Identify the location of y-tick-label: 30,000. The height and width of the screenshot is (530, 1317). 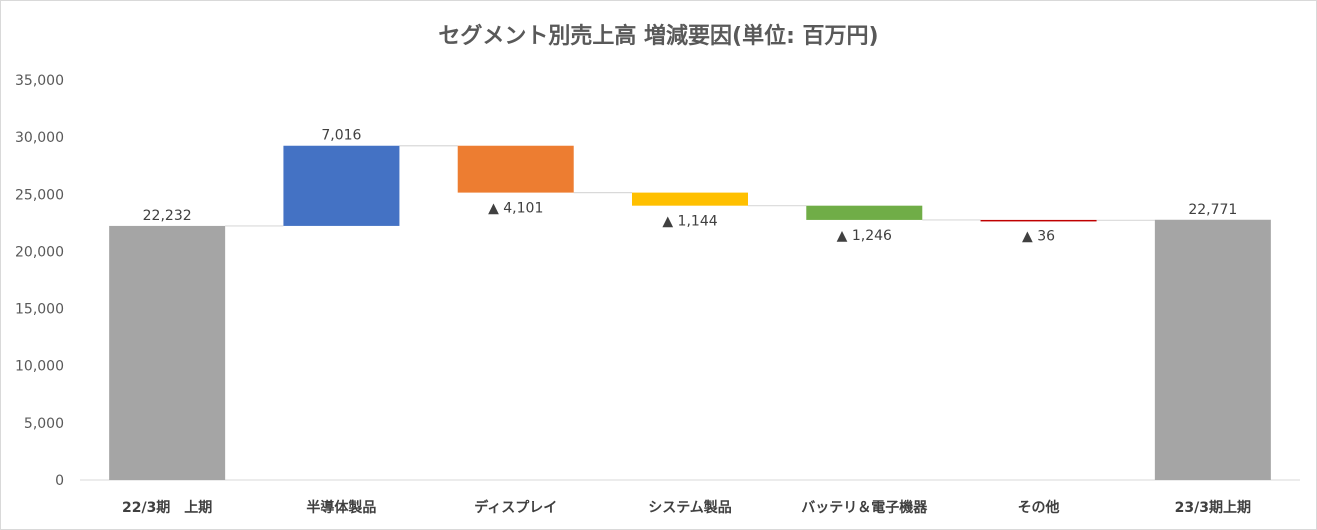
(39, 138).